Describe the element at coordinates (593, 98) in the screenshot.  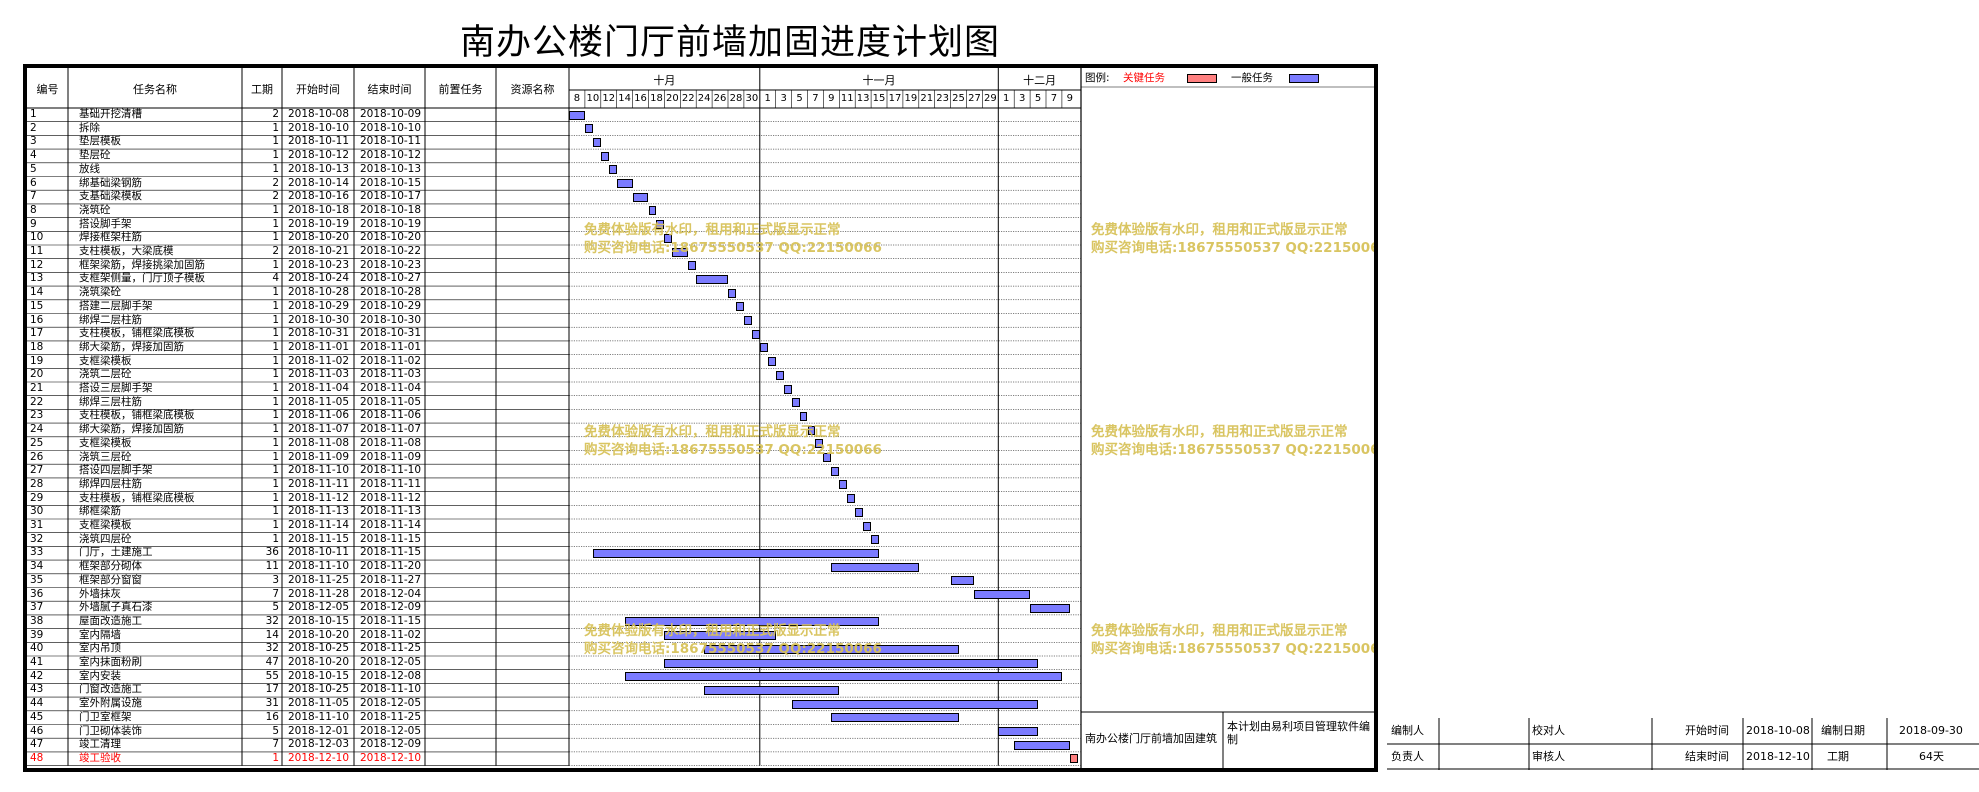
I see `day-label: 10` at that location.